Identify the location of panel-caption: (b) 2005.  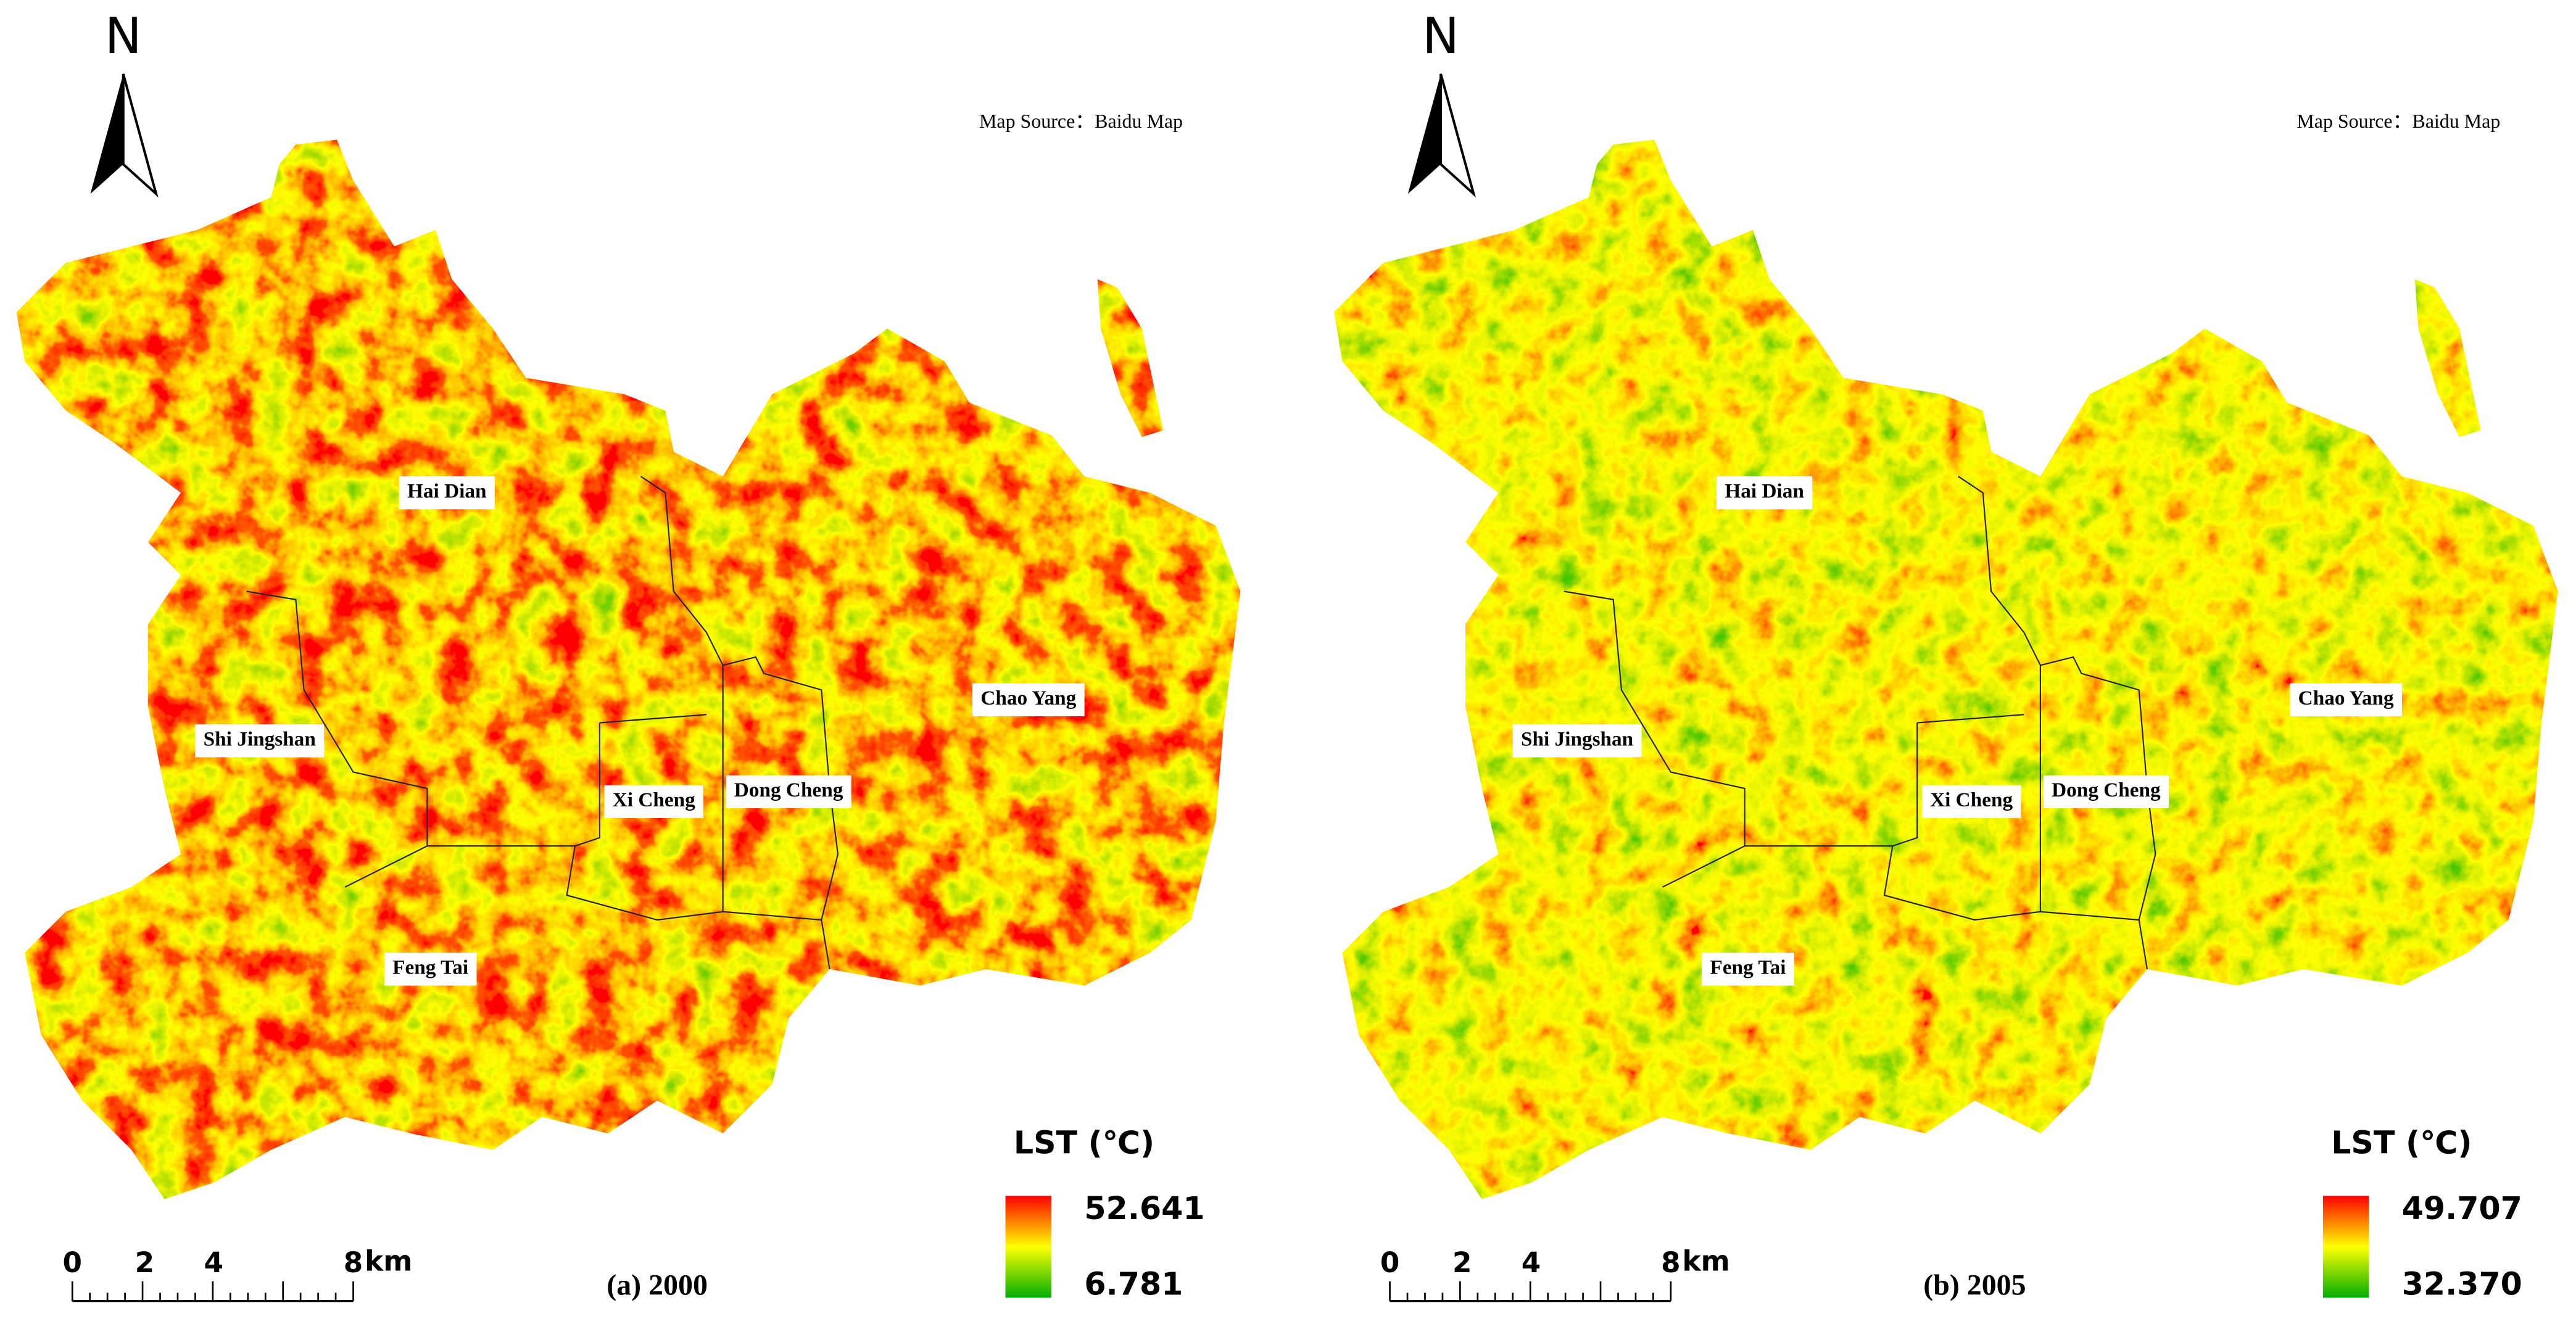
(1974, 1284).